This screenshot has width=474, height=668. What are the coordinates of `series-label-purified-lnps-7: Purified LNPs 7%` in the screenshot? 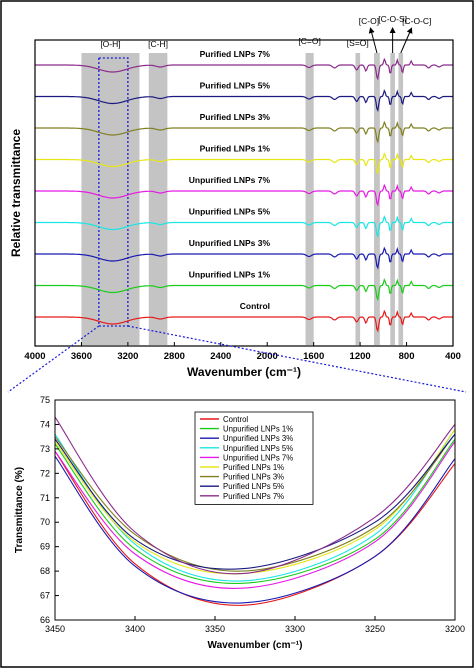 It's located at (235, 54).